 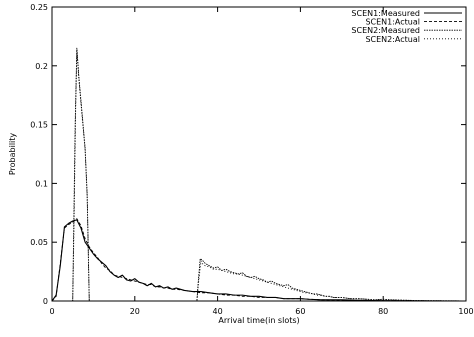 I want to click on y-tick-label: 0.25, so click(x=39, y=7).